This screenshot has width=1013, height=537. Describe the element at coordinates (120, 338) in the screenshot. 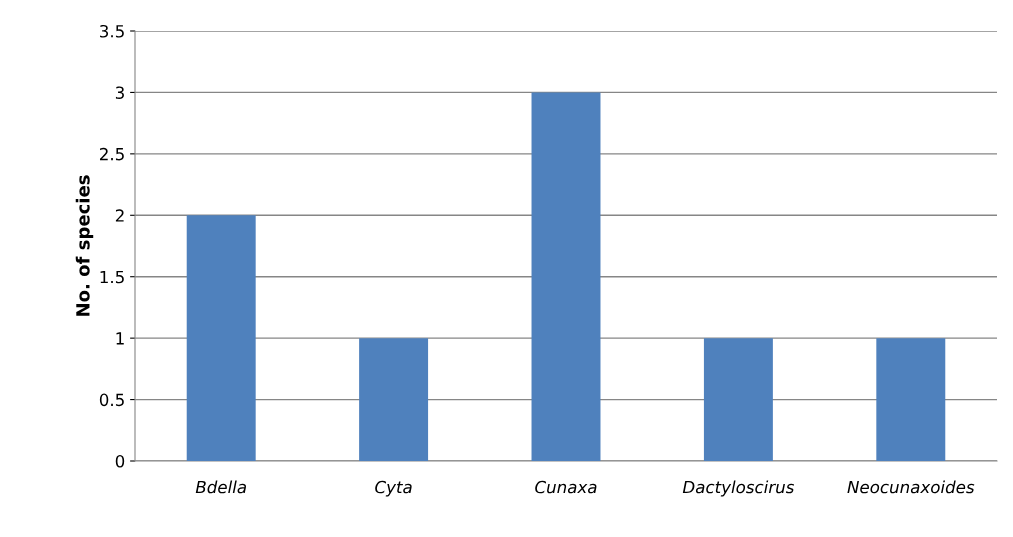

I see `y-tick-label: 1` at that location.